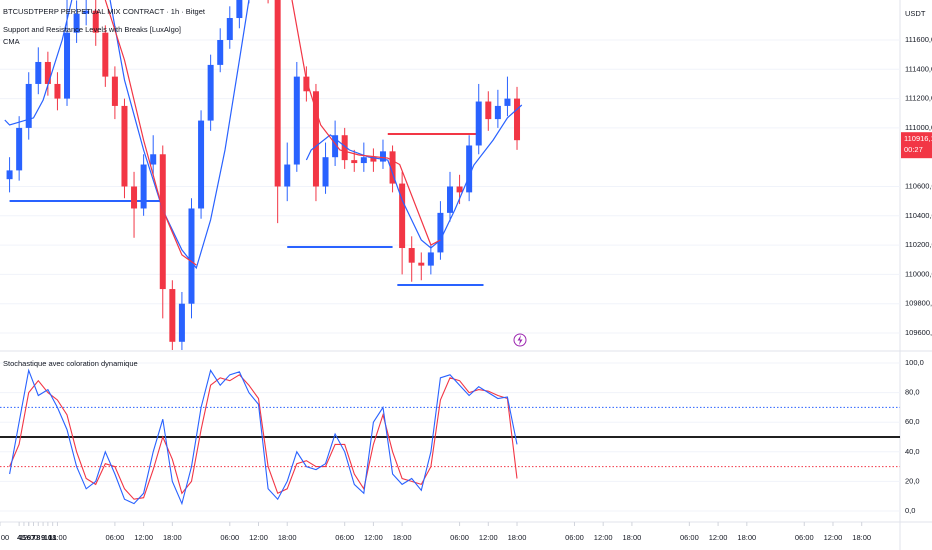  Describe the element at coordinates (918, 215) in the screenshot. I see `y-tick-label: 110400,0` at that location.